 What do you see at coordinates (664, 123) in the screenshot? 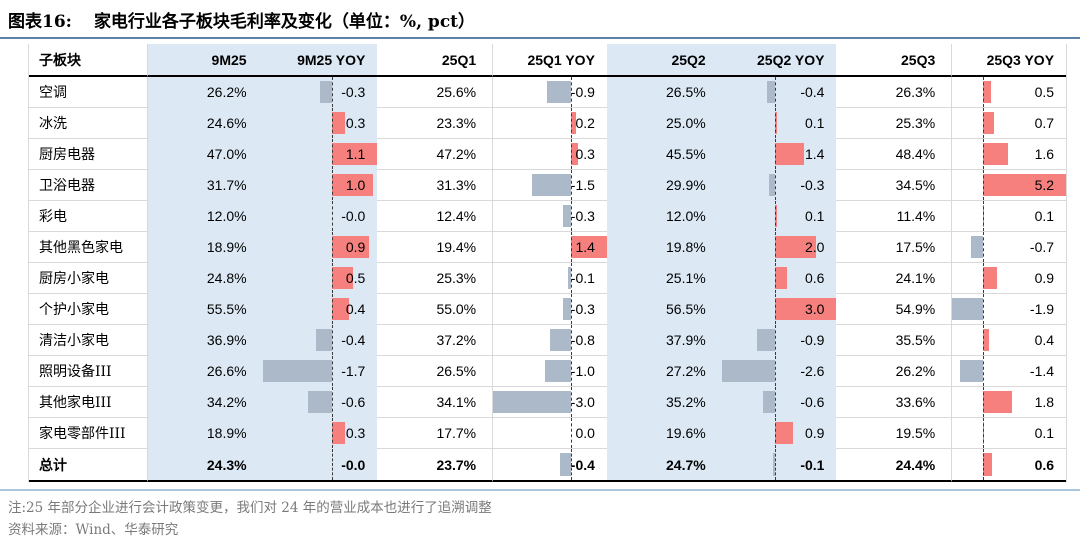
I see `margin-value-cell: 25.0%` at bounding box center [664, 123].